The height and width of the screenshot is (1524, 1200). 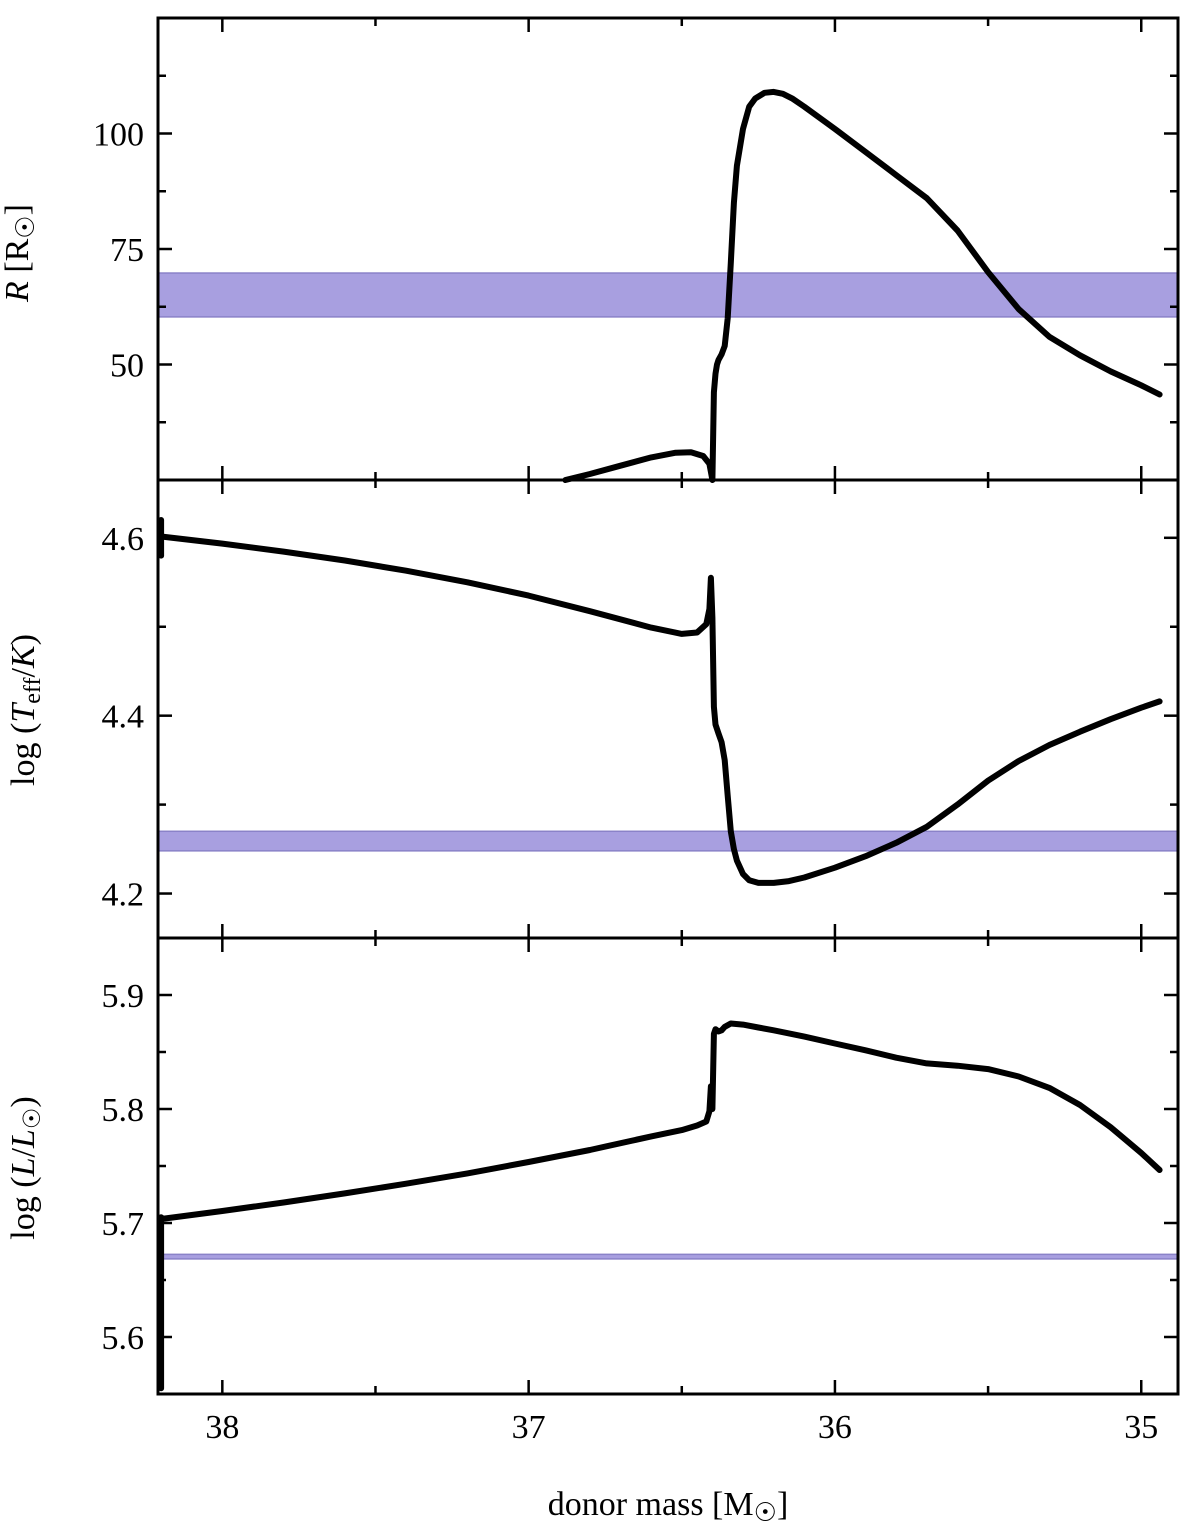 What do you see at coordinates (25, 226) in the screenshot?
I see `radius-ylabel-sun: ☉` at bounding box center [25, 226].